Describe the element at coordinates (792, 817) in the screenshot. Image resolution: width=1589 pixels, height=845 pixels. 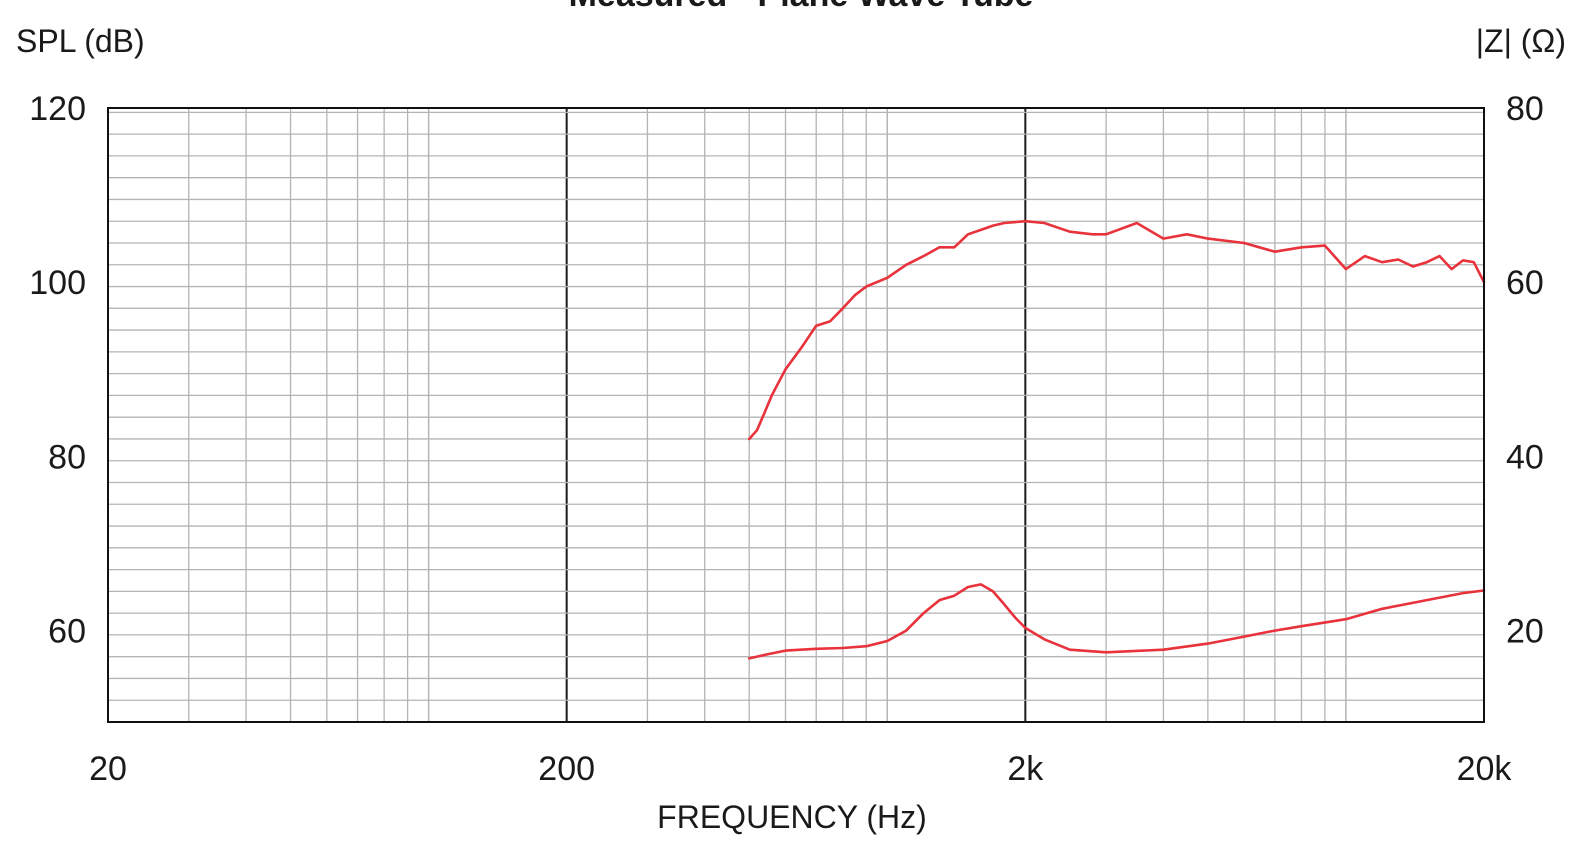
I see `x-axis-title: FREQUENCY (Hz)` at that location.